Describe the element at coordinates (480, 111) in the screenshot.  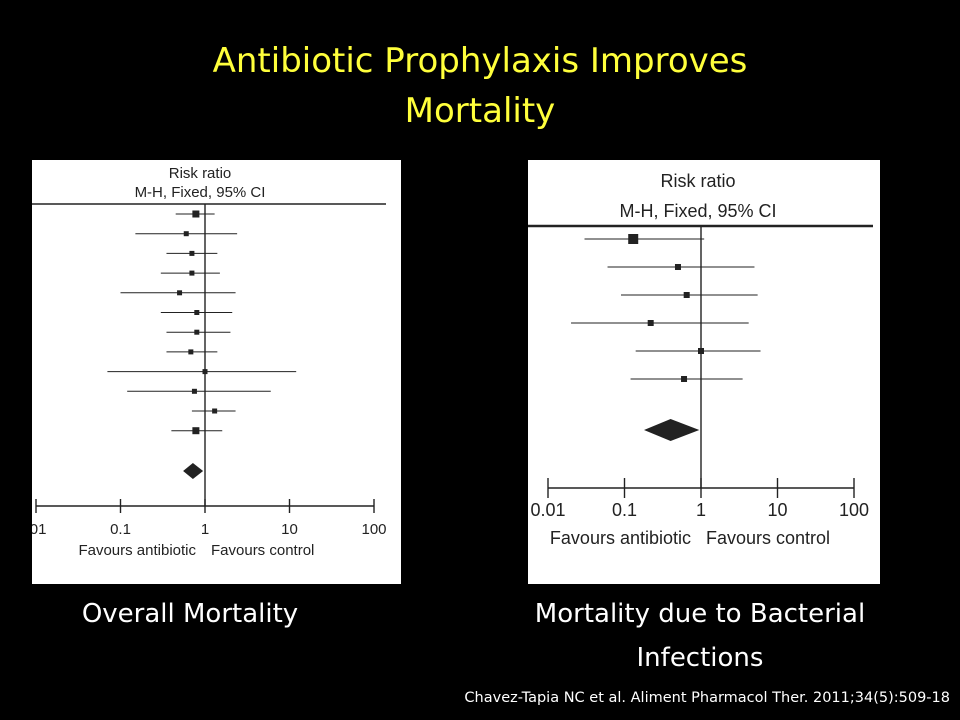
I see `slide-title-line2: Mortality` at that location.